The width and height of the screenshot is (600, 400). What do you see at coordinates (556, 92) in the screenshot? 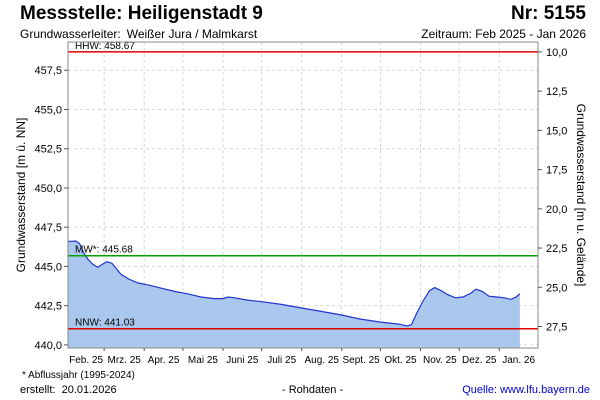
I see `y-right-tick-label: 12,5` at bounding box center [556, 92].